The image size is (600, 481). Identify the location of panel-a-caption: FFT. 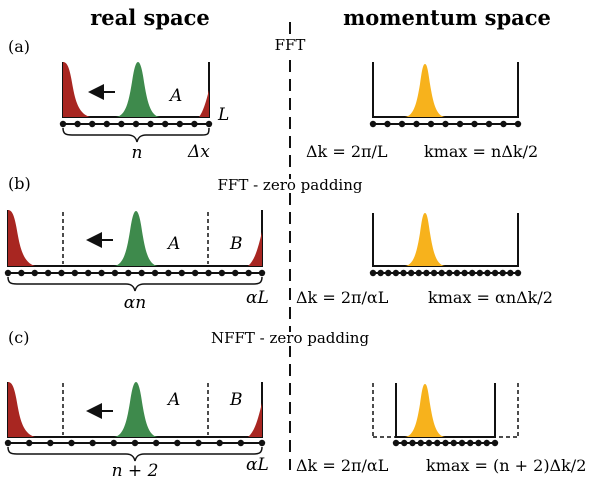
(290, 45).